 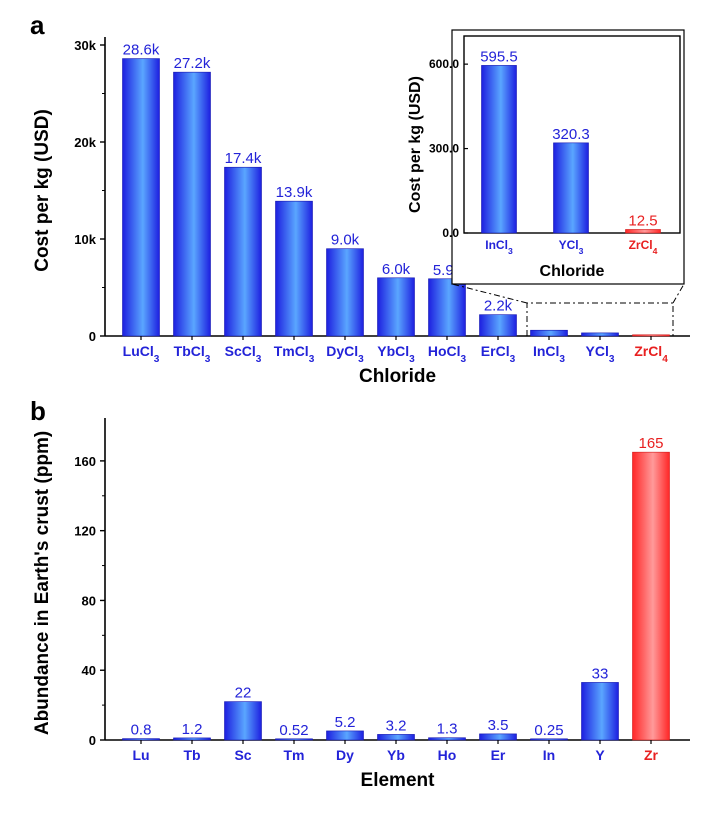 I want to click on panel-b-data-label-8: 0.25, so click(x=548, y=730).